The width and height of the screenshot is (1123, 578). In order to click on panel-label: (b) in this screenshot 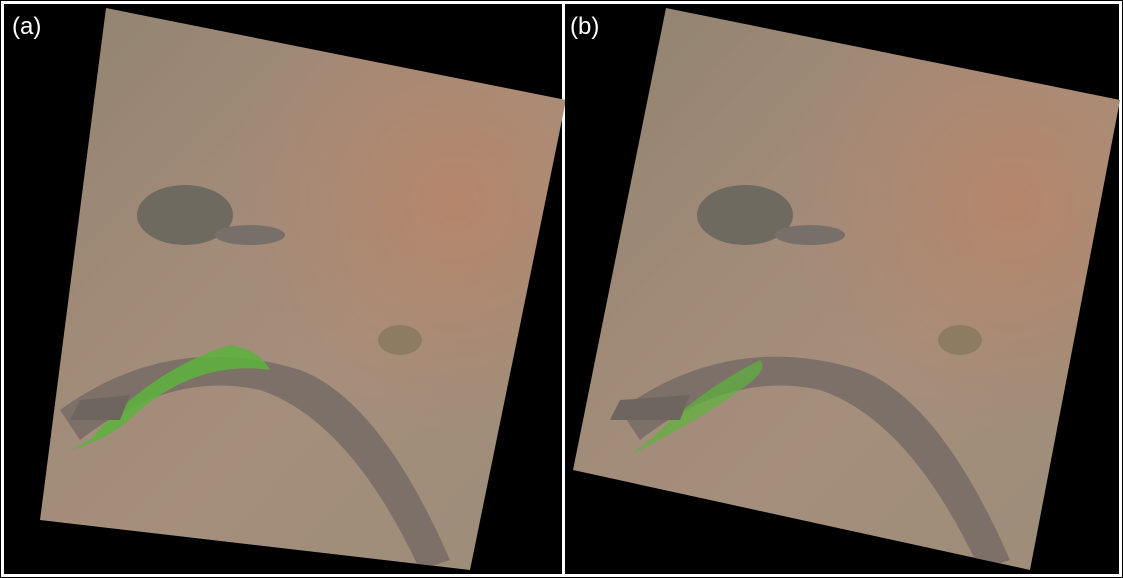, I will do `click(584, 26)`.